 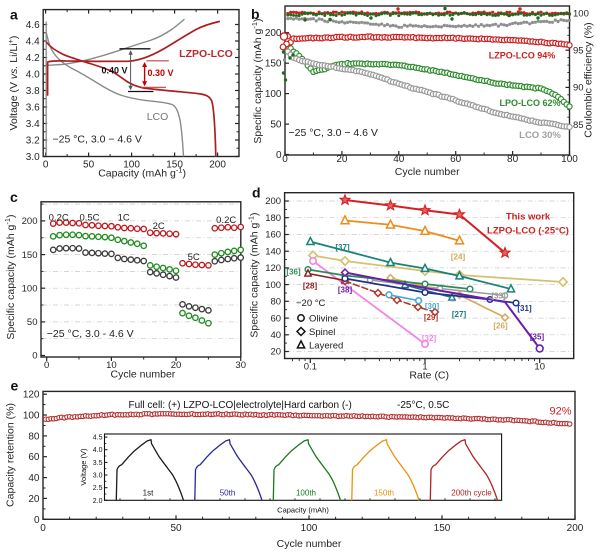 I want to click on svg-text: [36], so click(x=293, y=272).